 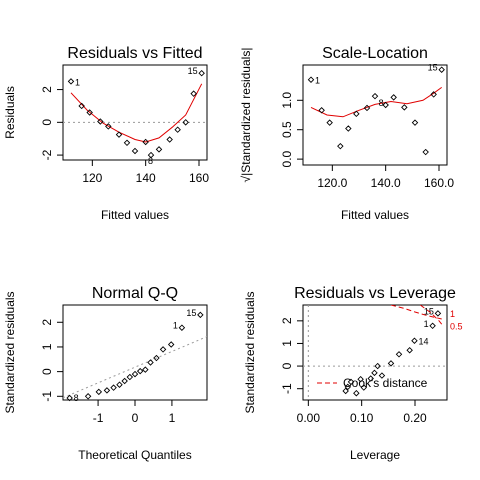 What do you see at coordinates (439, 183) in the screenshot?
I see `x-tick-label: 160.0` at bounding box center [439, 183].